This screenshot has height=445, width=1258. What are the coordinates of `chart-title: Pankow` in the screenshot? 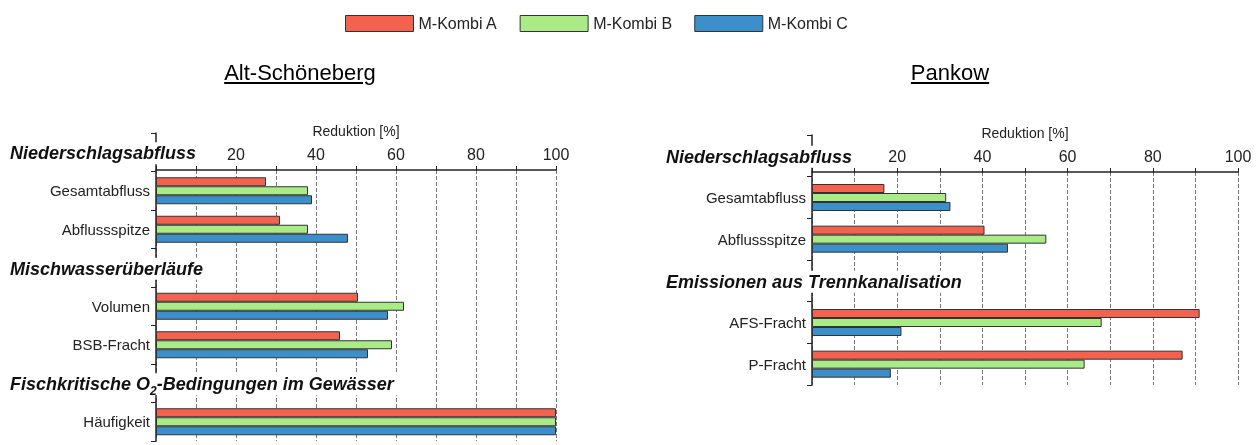 It's located at (950, 73).